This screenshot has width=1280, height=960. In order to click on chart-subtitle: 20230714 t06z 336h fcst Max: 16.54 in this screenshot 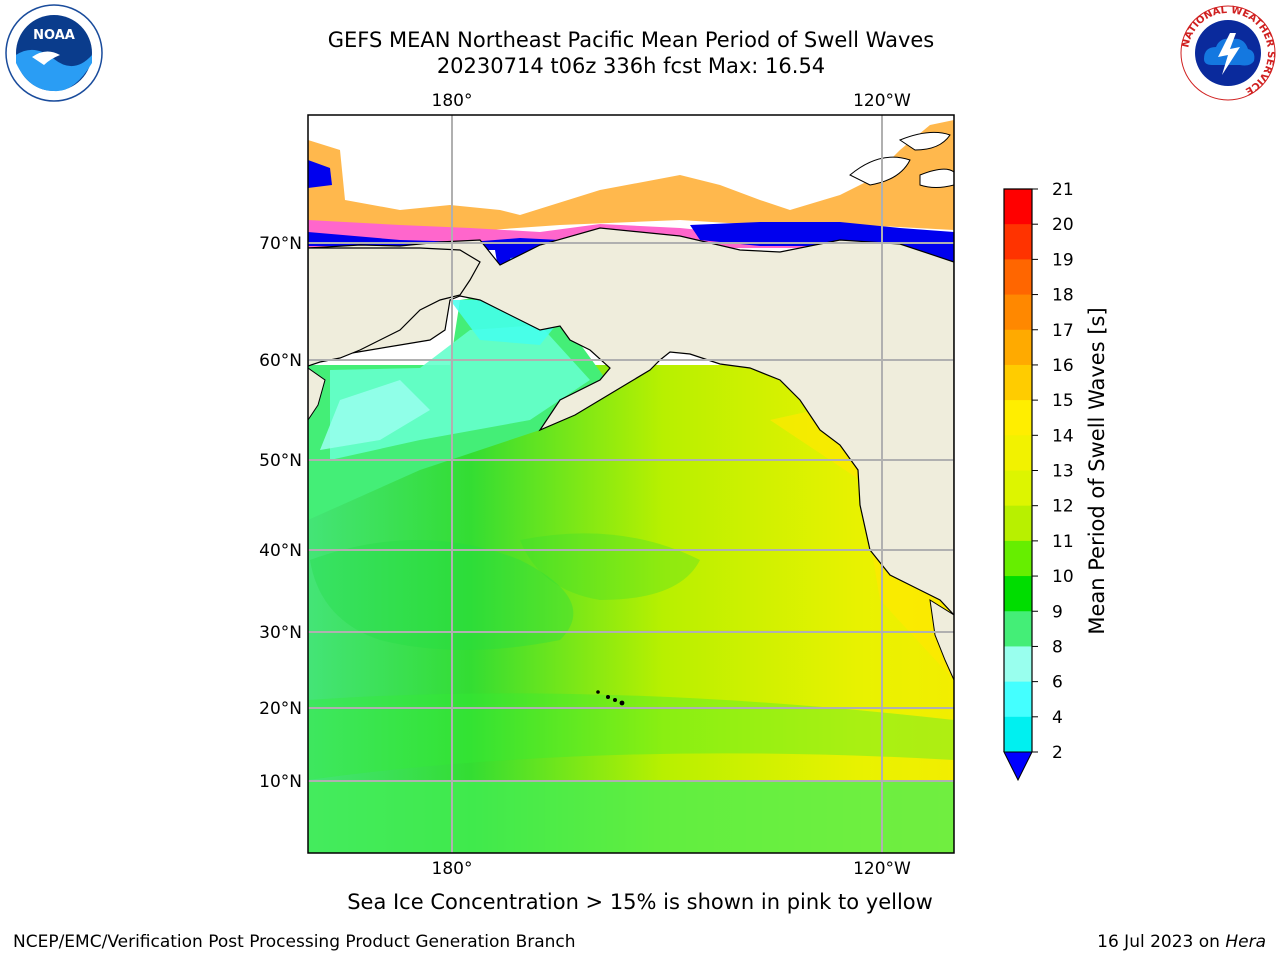, I will do `click(631, 66)`.